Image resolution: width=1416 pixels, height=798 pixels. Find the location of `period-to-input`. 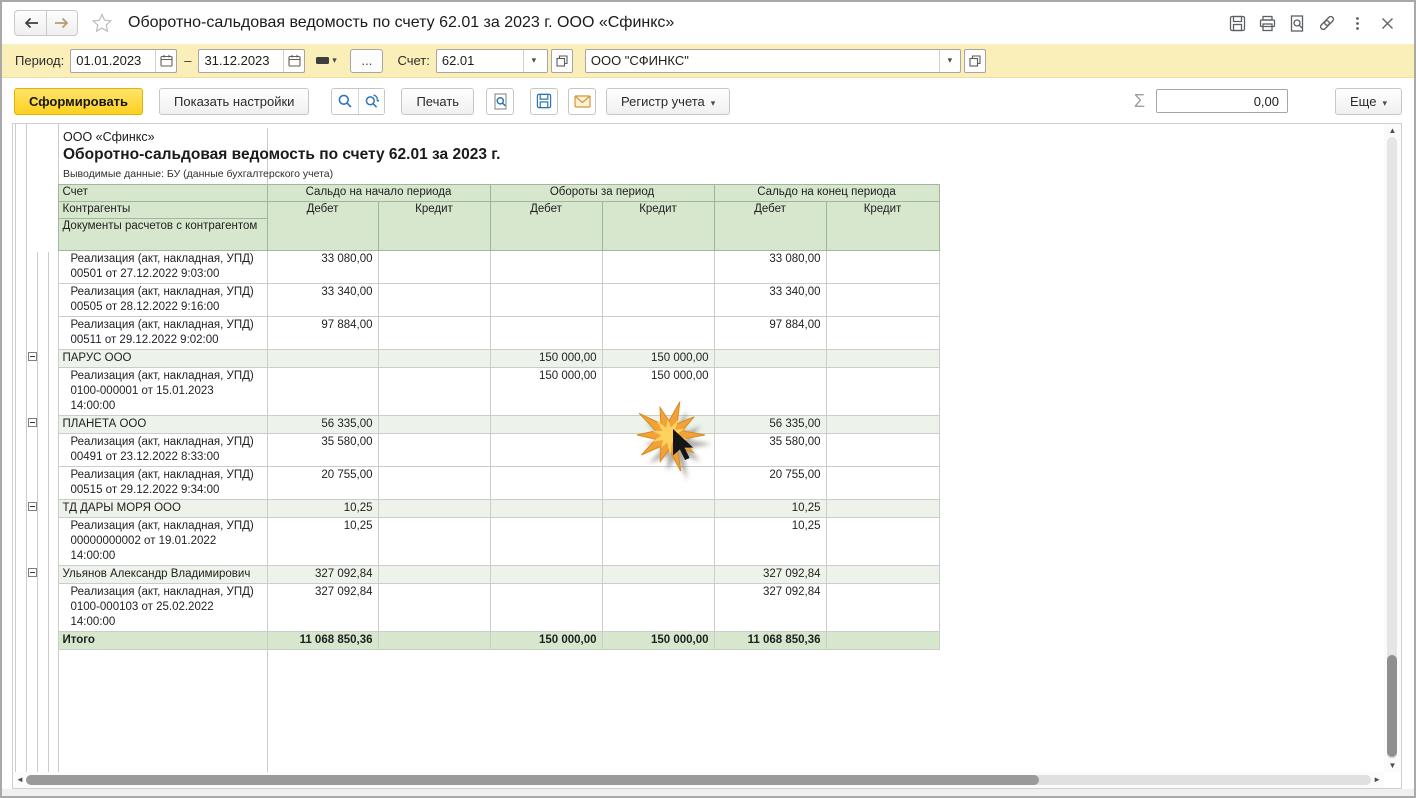

period-to-input is located at coordinates (241, 60).